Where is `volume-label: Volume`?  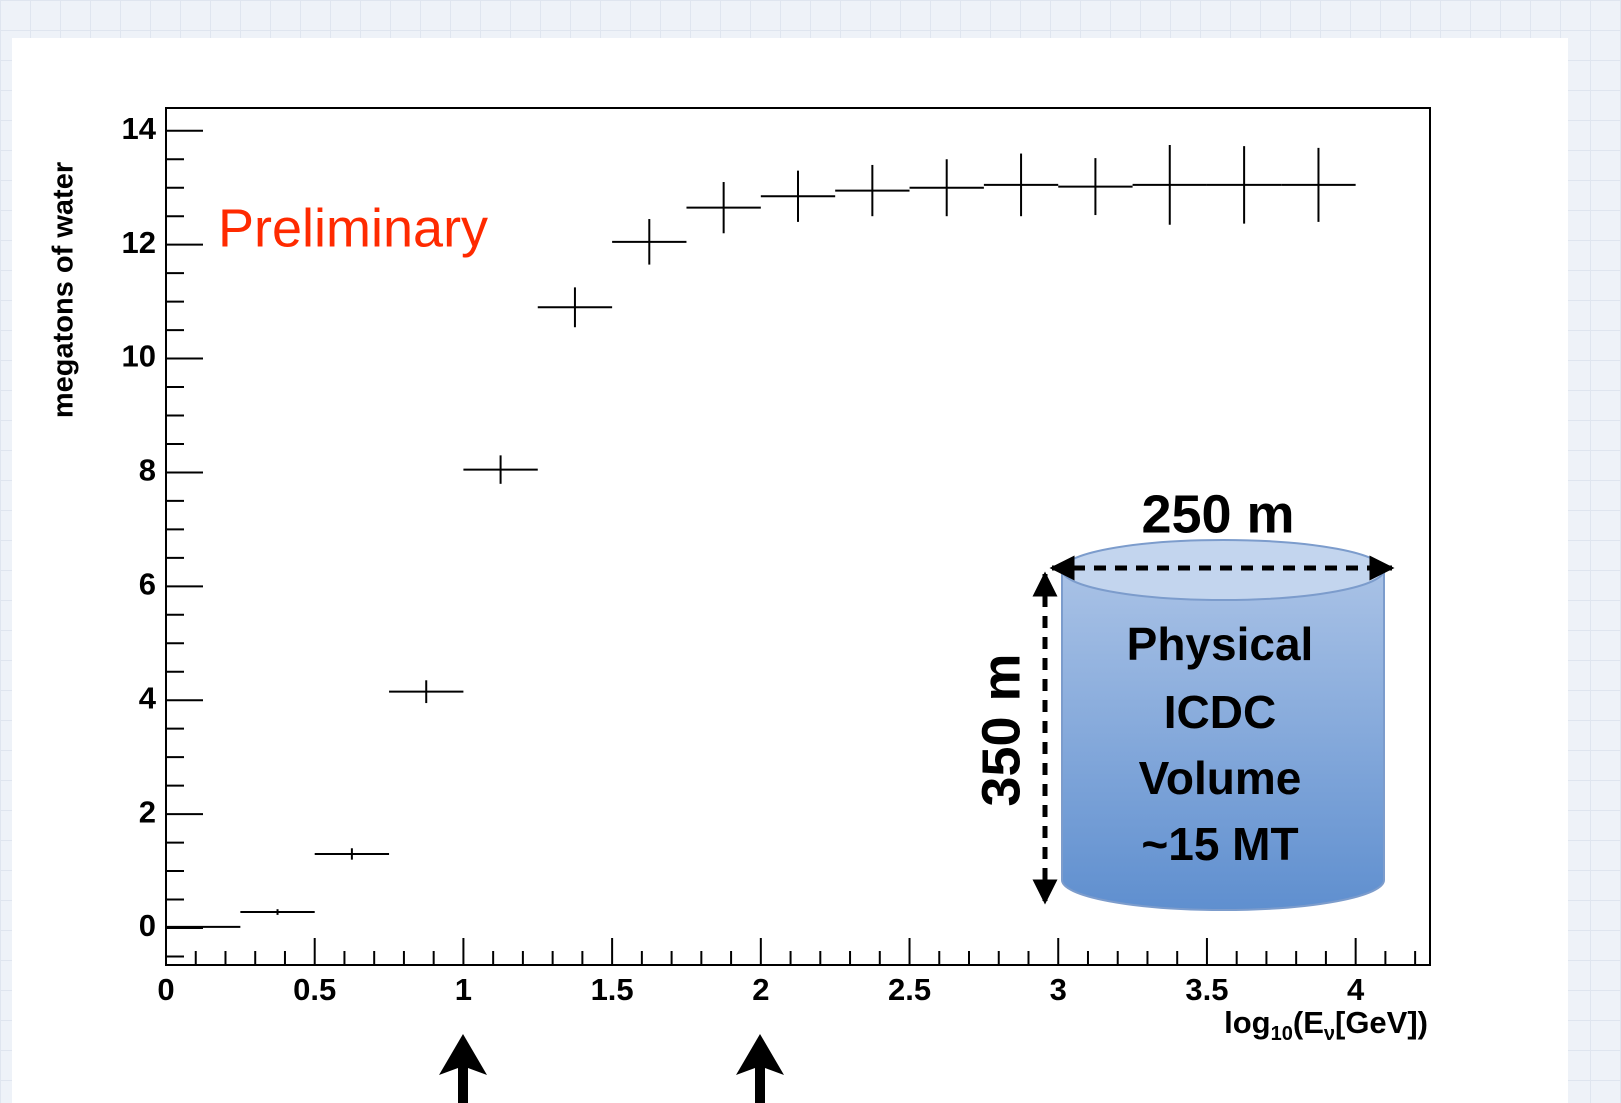
volume-label: Volume is located at coordinates (1220, 778).